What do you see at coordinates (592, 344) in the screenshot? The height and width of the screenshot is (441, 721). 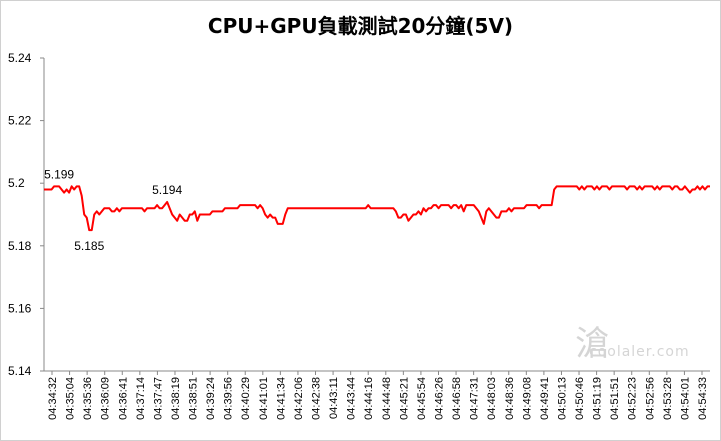 I see `watermark-seal: 滄` at bounding box center [592, 344].